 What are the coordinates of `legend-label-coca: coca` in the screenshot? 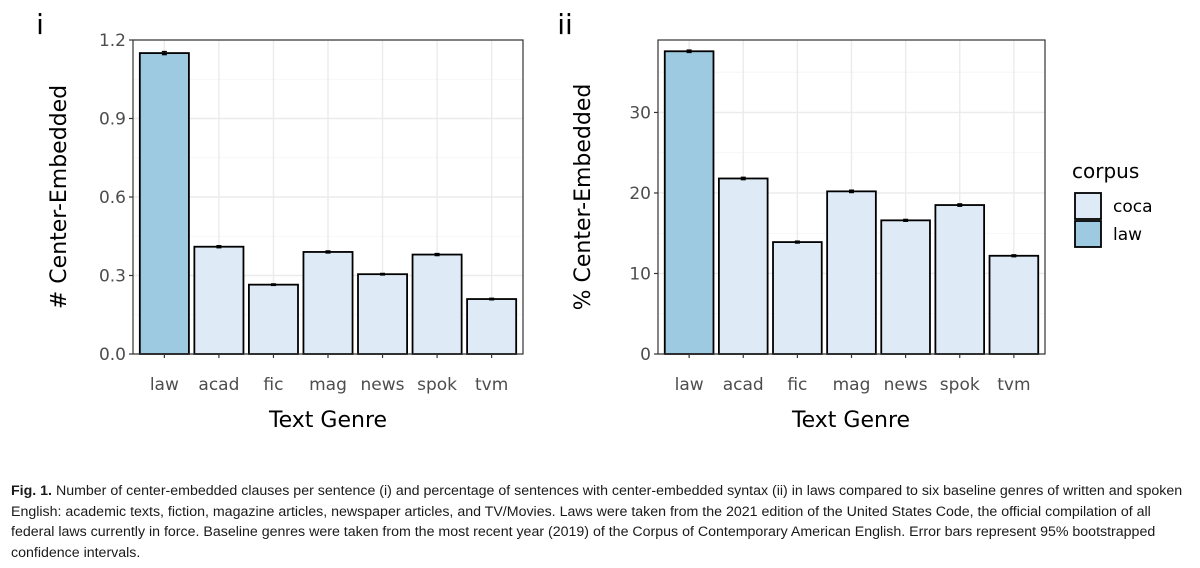 It's located at (1133, 207).